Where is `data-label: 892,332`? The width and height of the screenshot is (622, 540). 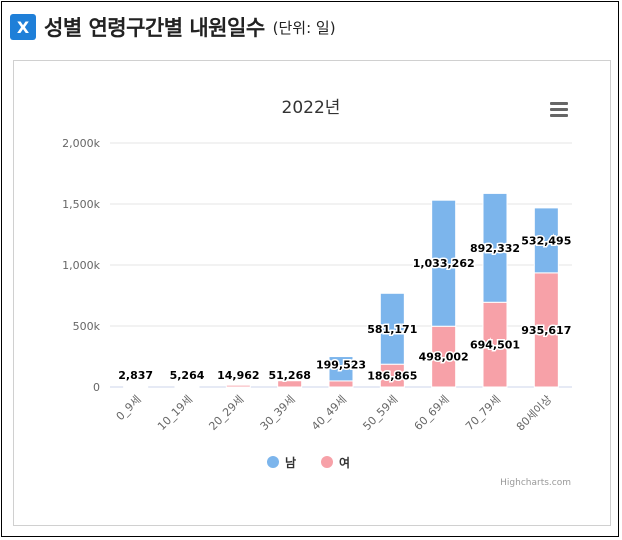
data-label: 892,332 is located at coordinates (495, 248).